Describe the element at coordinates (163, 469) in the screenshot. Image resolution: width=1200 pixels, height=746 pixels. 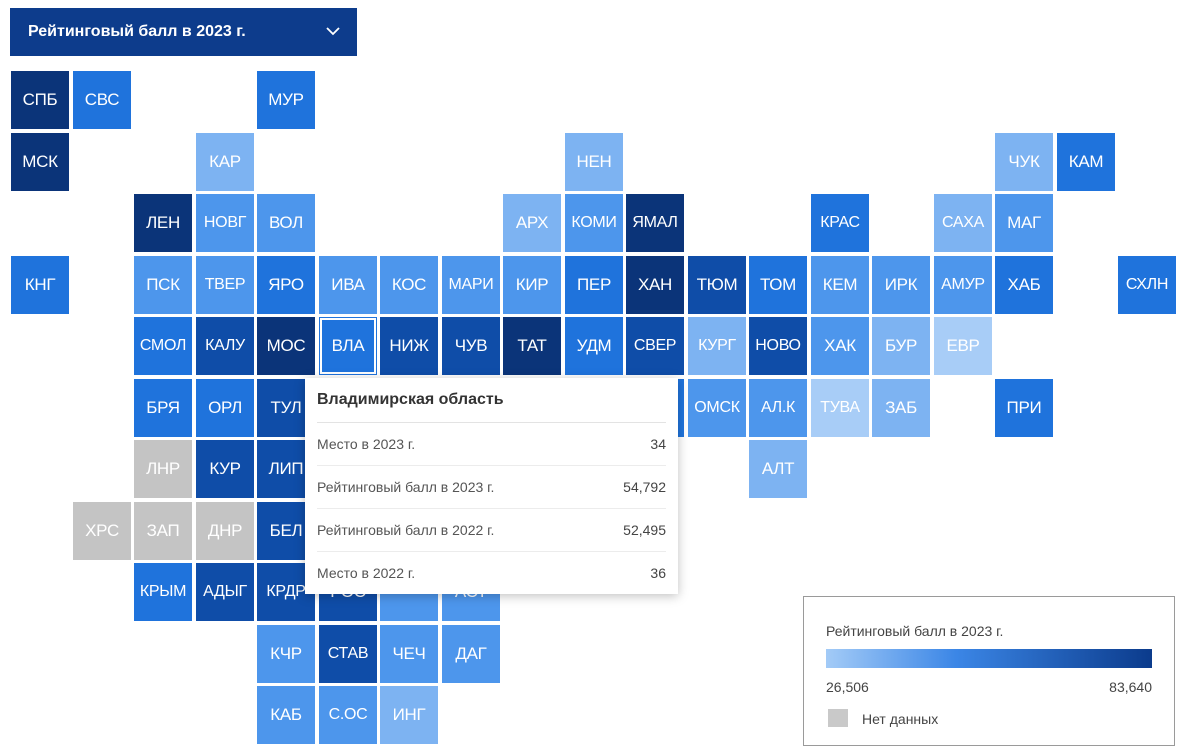
I see `region-tile: ЛНР` at that location.